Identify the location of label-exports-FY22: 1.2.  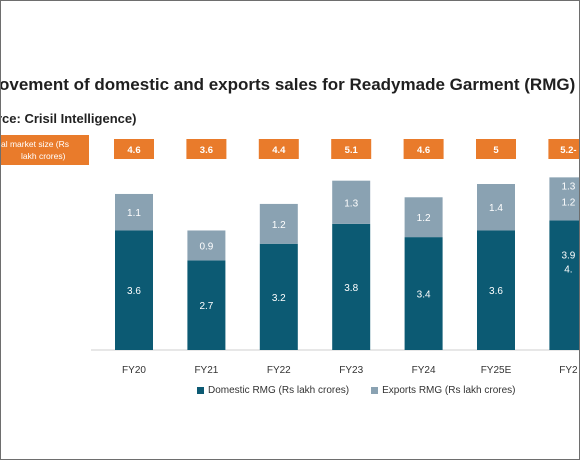
(279, 225).